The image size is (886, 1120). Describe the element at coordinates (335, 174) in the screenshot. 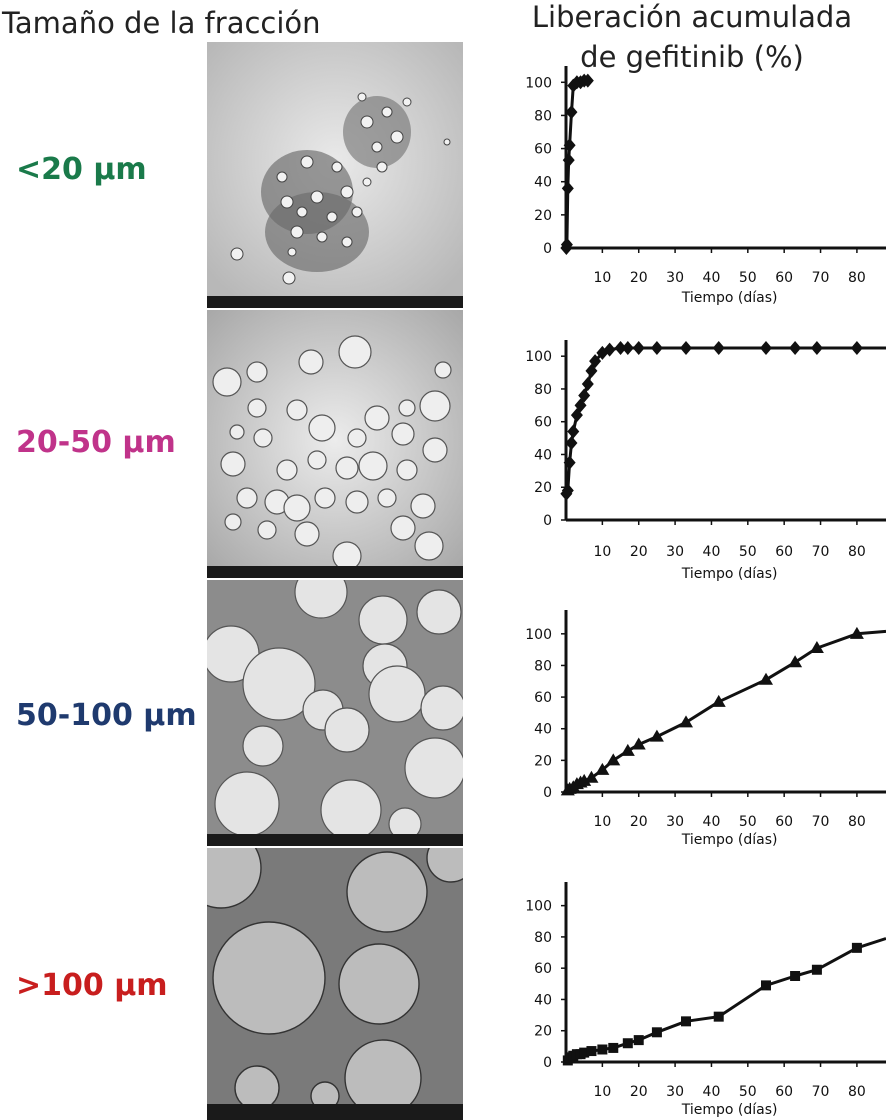

I see `micrograph-lt20` at that location.